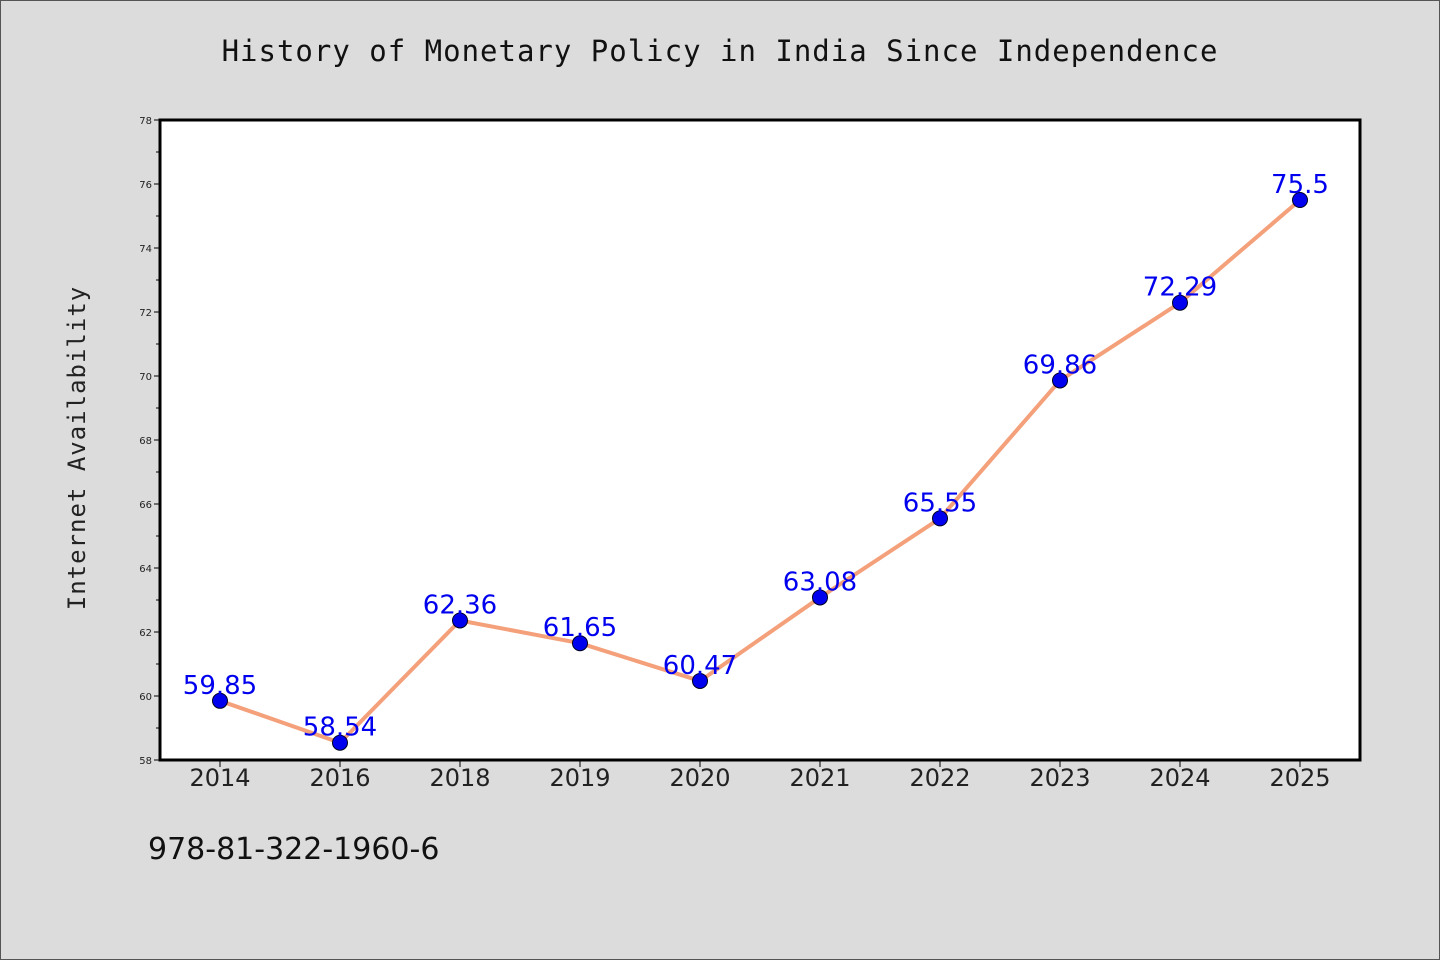 The height and width of the screenshot is (960, 1440). Describe the element at coordinates (699, 778) in the screenshot. I see `x-tick-label: 2020` at that location.